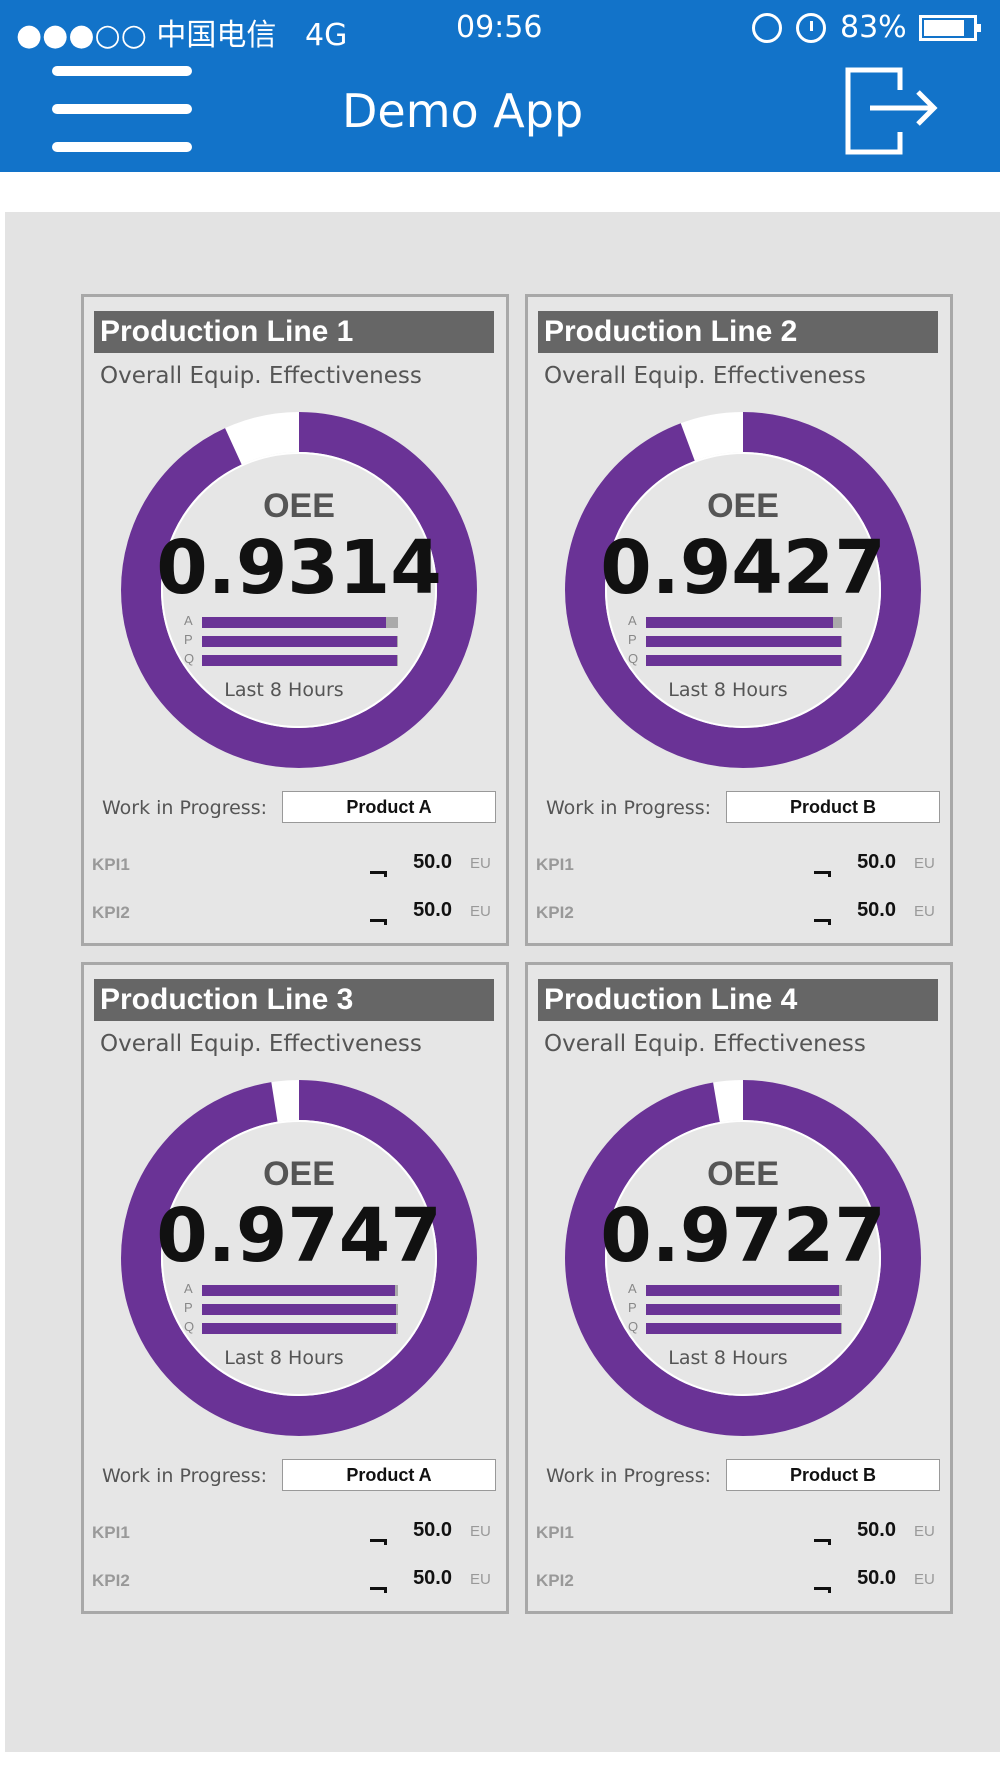 This screenshot has height=1778, width=1000. I want to click on status-icons: 83%, so click(866, 27).